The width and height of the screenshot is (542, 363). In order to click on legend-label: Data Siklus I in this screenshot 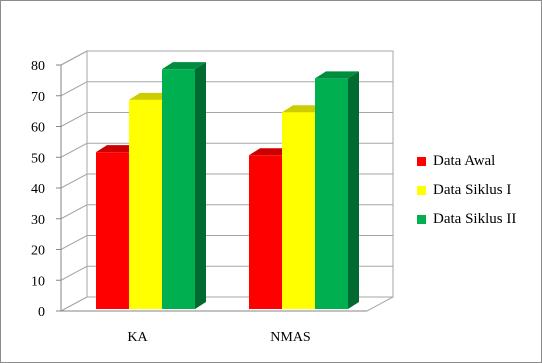, I will do `click(472, 190)`.